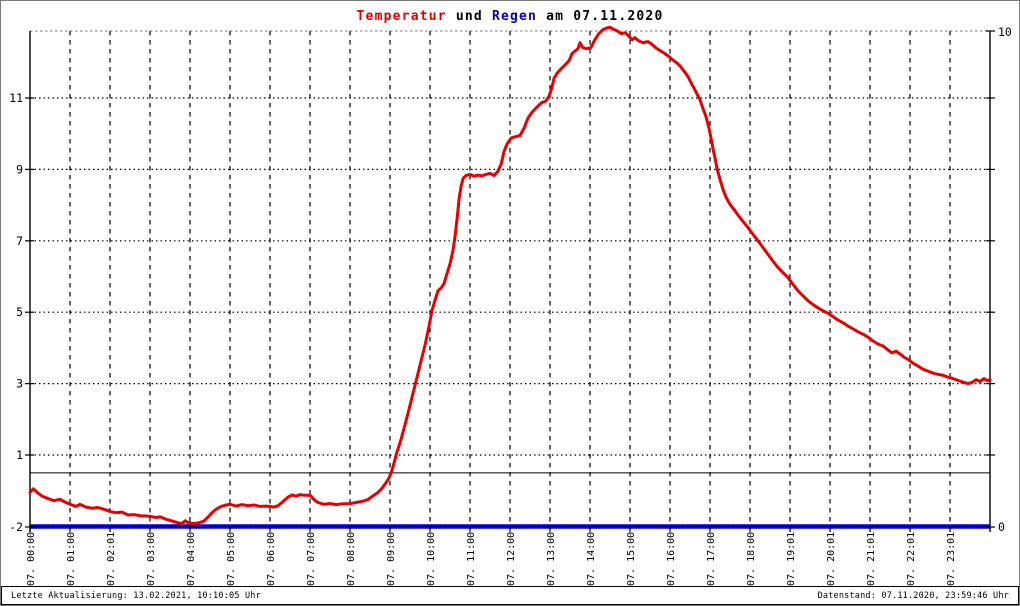 The width and height of the screenshot is (1020, 606). What do you see at coordinates (791, 559) in the screenshot?
I see `x-tick-label: 07. 19:01` at bounding box center [791, 559].